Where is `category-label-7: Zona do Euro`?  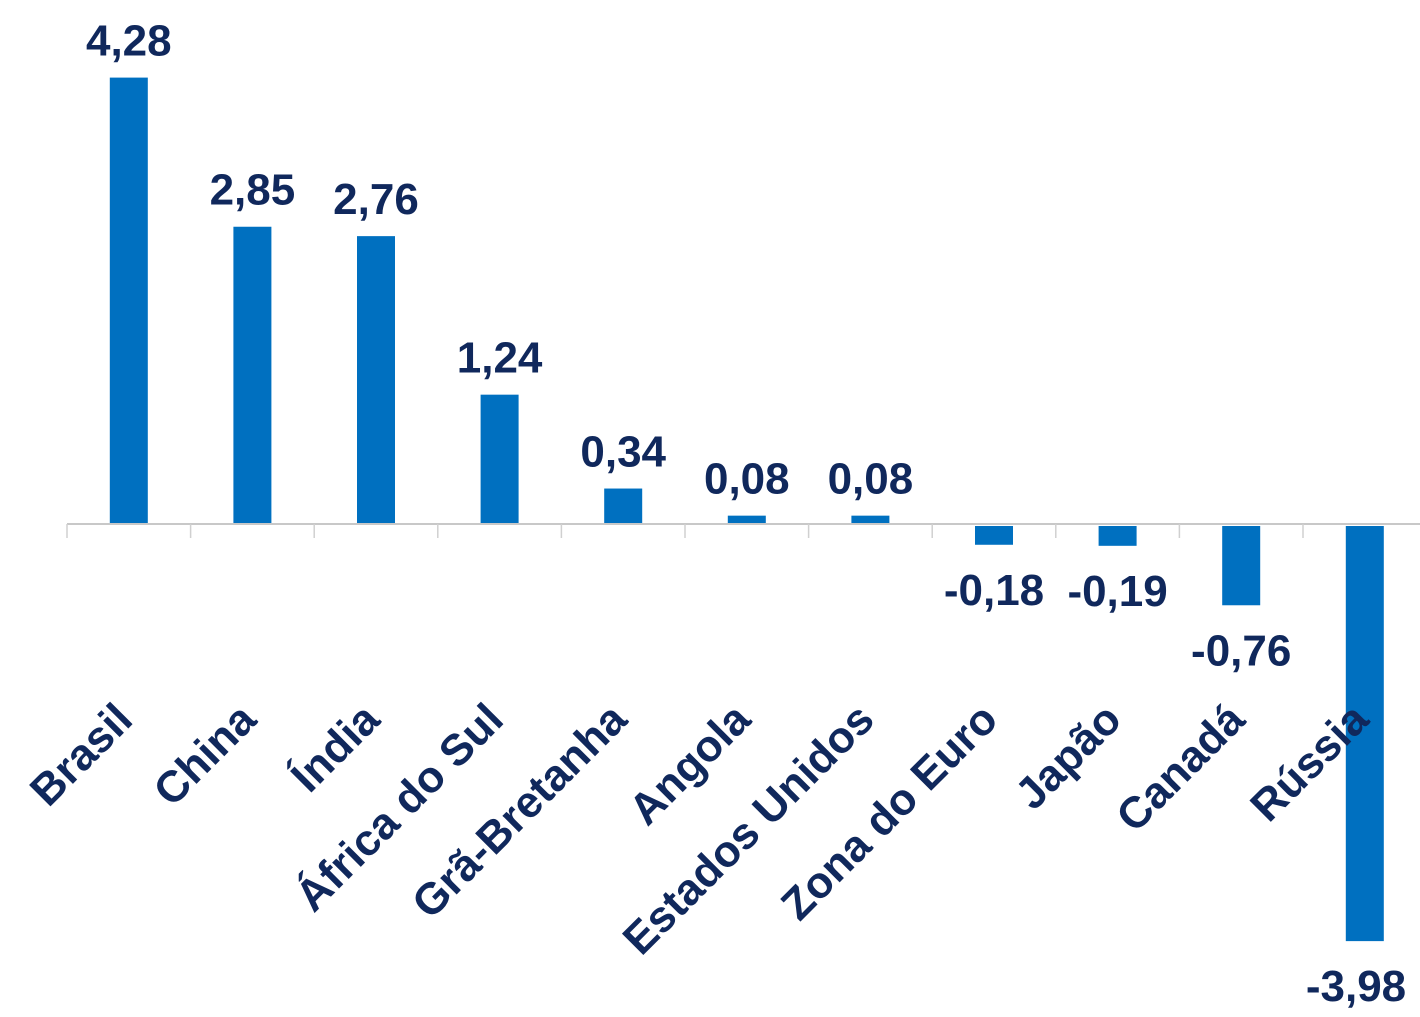 category-label-7: Zona do Euro is located at coordinates (889, 811).